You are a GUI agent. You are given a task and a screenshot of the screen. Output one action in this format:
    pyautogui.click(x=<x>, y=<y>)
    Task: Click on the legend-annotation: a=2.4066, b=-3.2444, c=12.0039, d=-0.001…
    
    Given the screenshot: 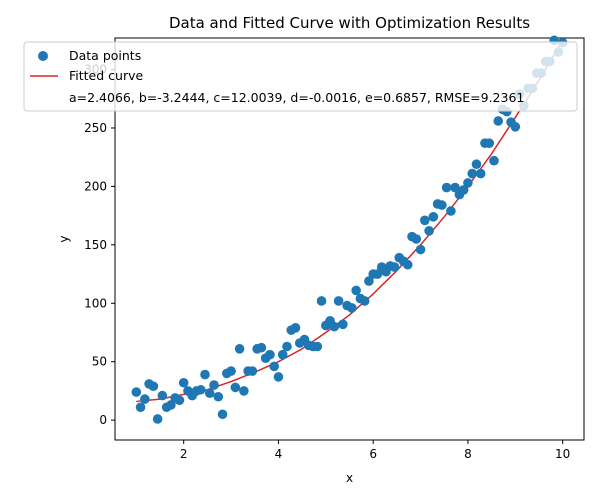 What is the action you would take?
    pyautogui.click(x=296, y=97)
    